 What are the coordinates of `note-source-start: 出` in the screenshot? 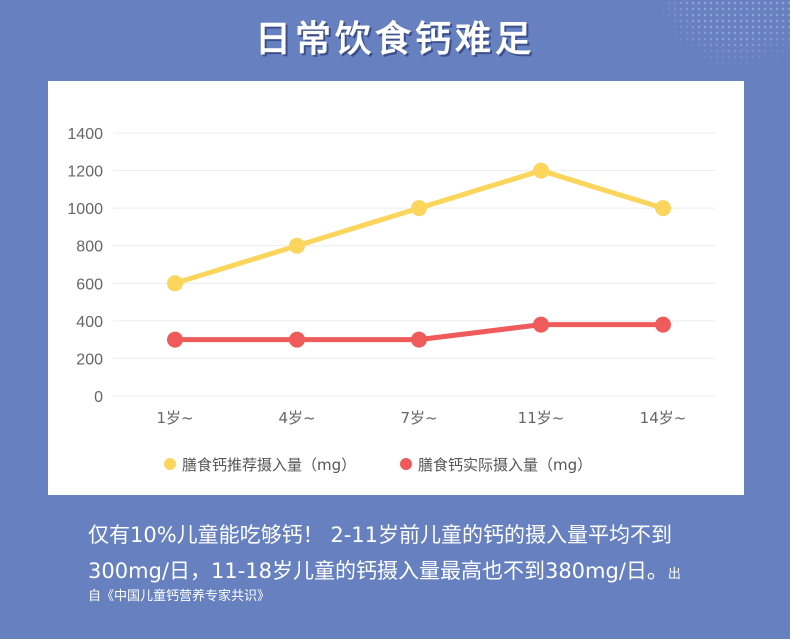 It's located at (674, 574).